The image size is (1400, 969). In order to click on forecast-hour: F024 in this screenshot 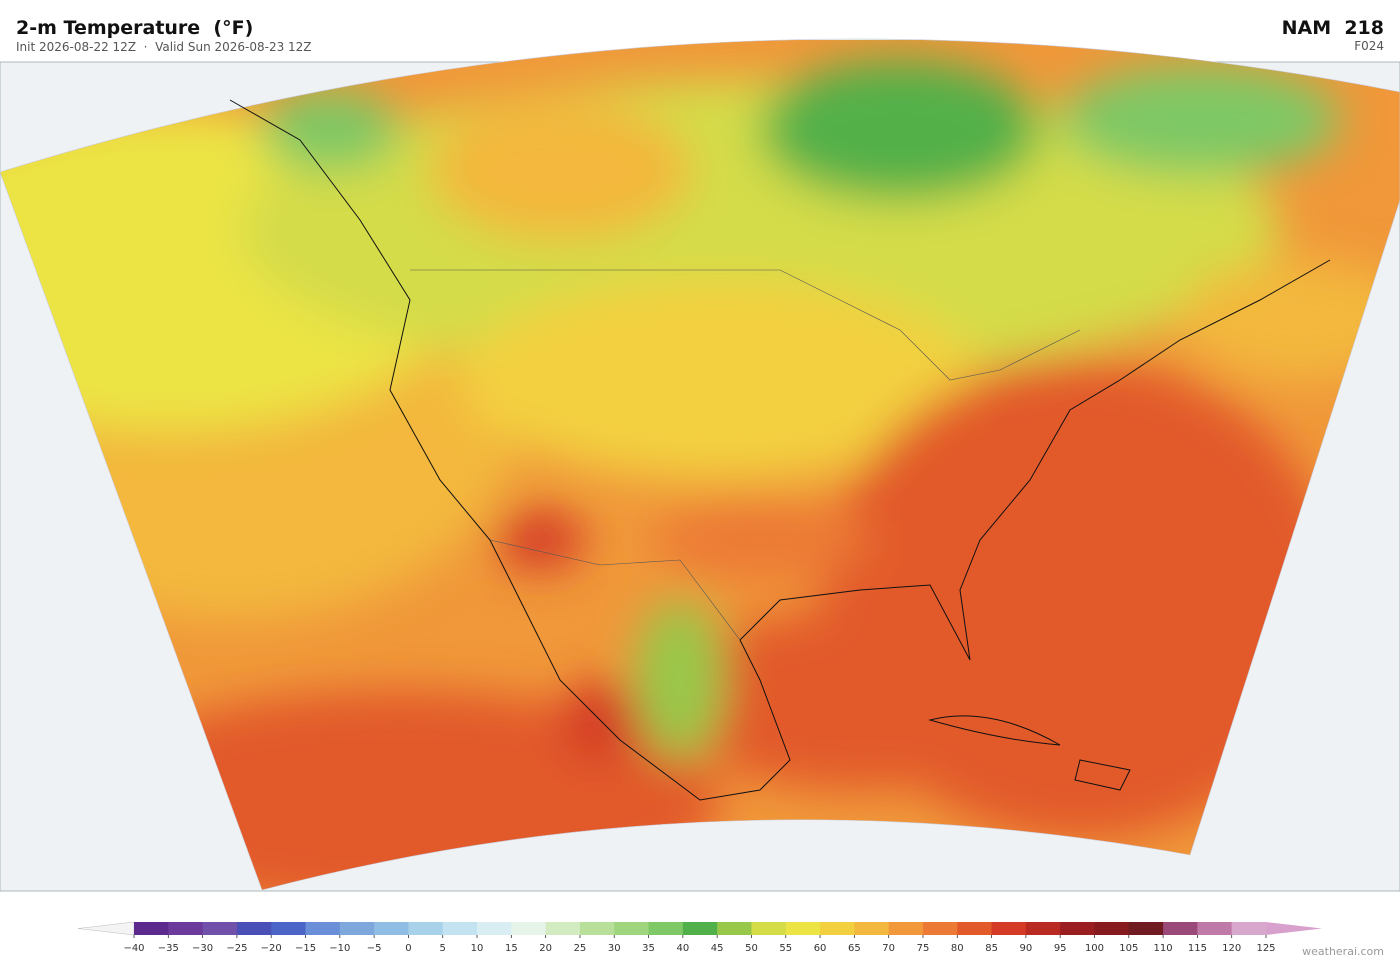, I will do `click(1369, 46)`.